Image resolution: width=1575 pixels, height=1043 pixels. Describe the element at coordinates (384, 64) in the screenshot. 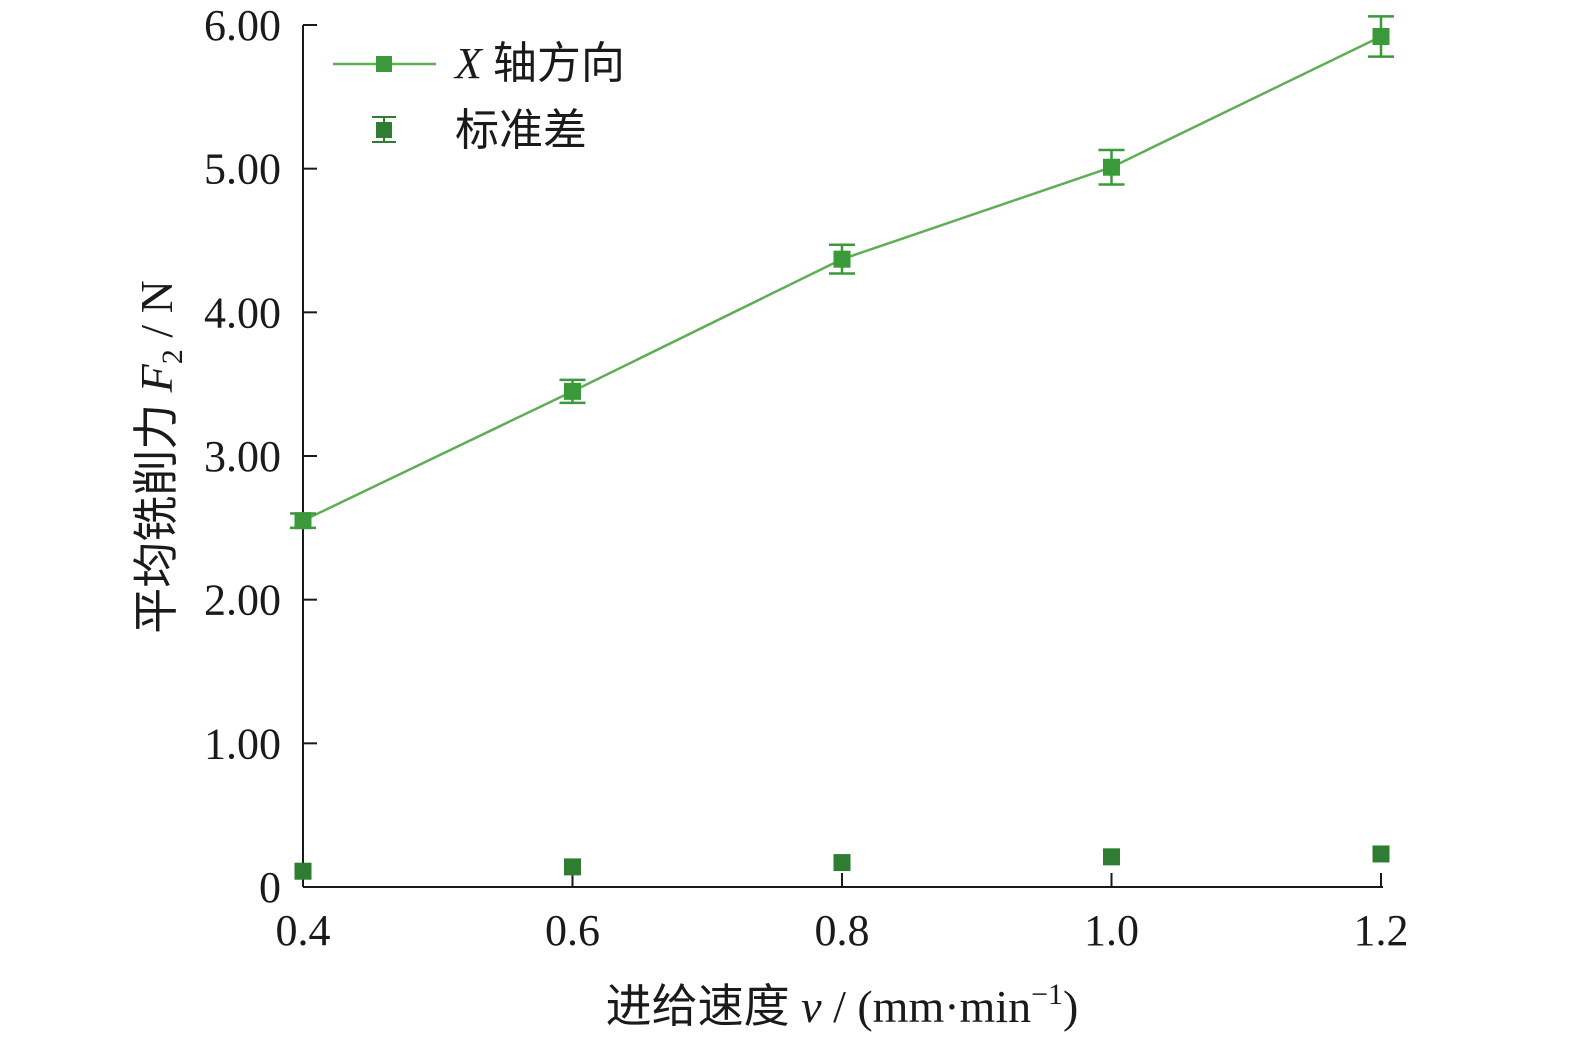

I see `legend-square-swatch` at that location.